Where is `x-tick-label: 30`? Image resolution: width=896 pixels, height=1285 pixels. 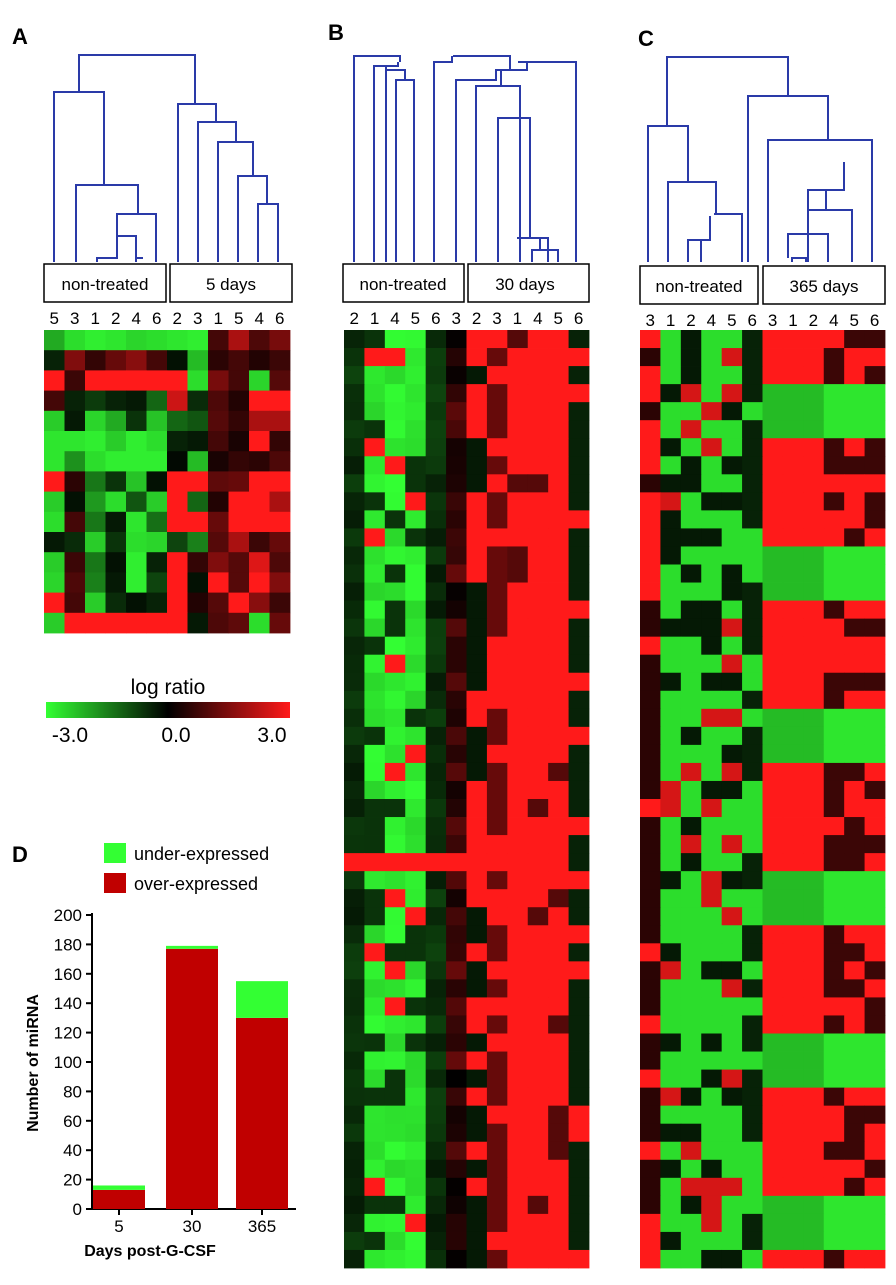 x-tick-label: 30 is located at coordinates (192, 1226).